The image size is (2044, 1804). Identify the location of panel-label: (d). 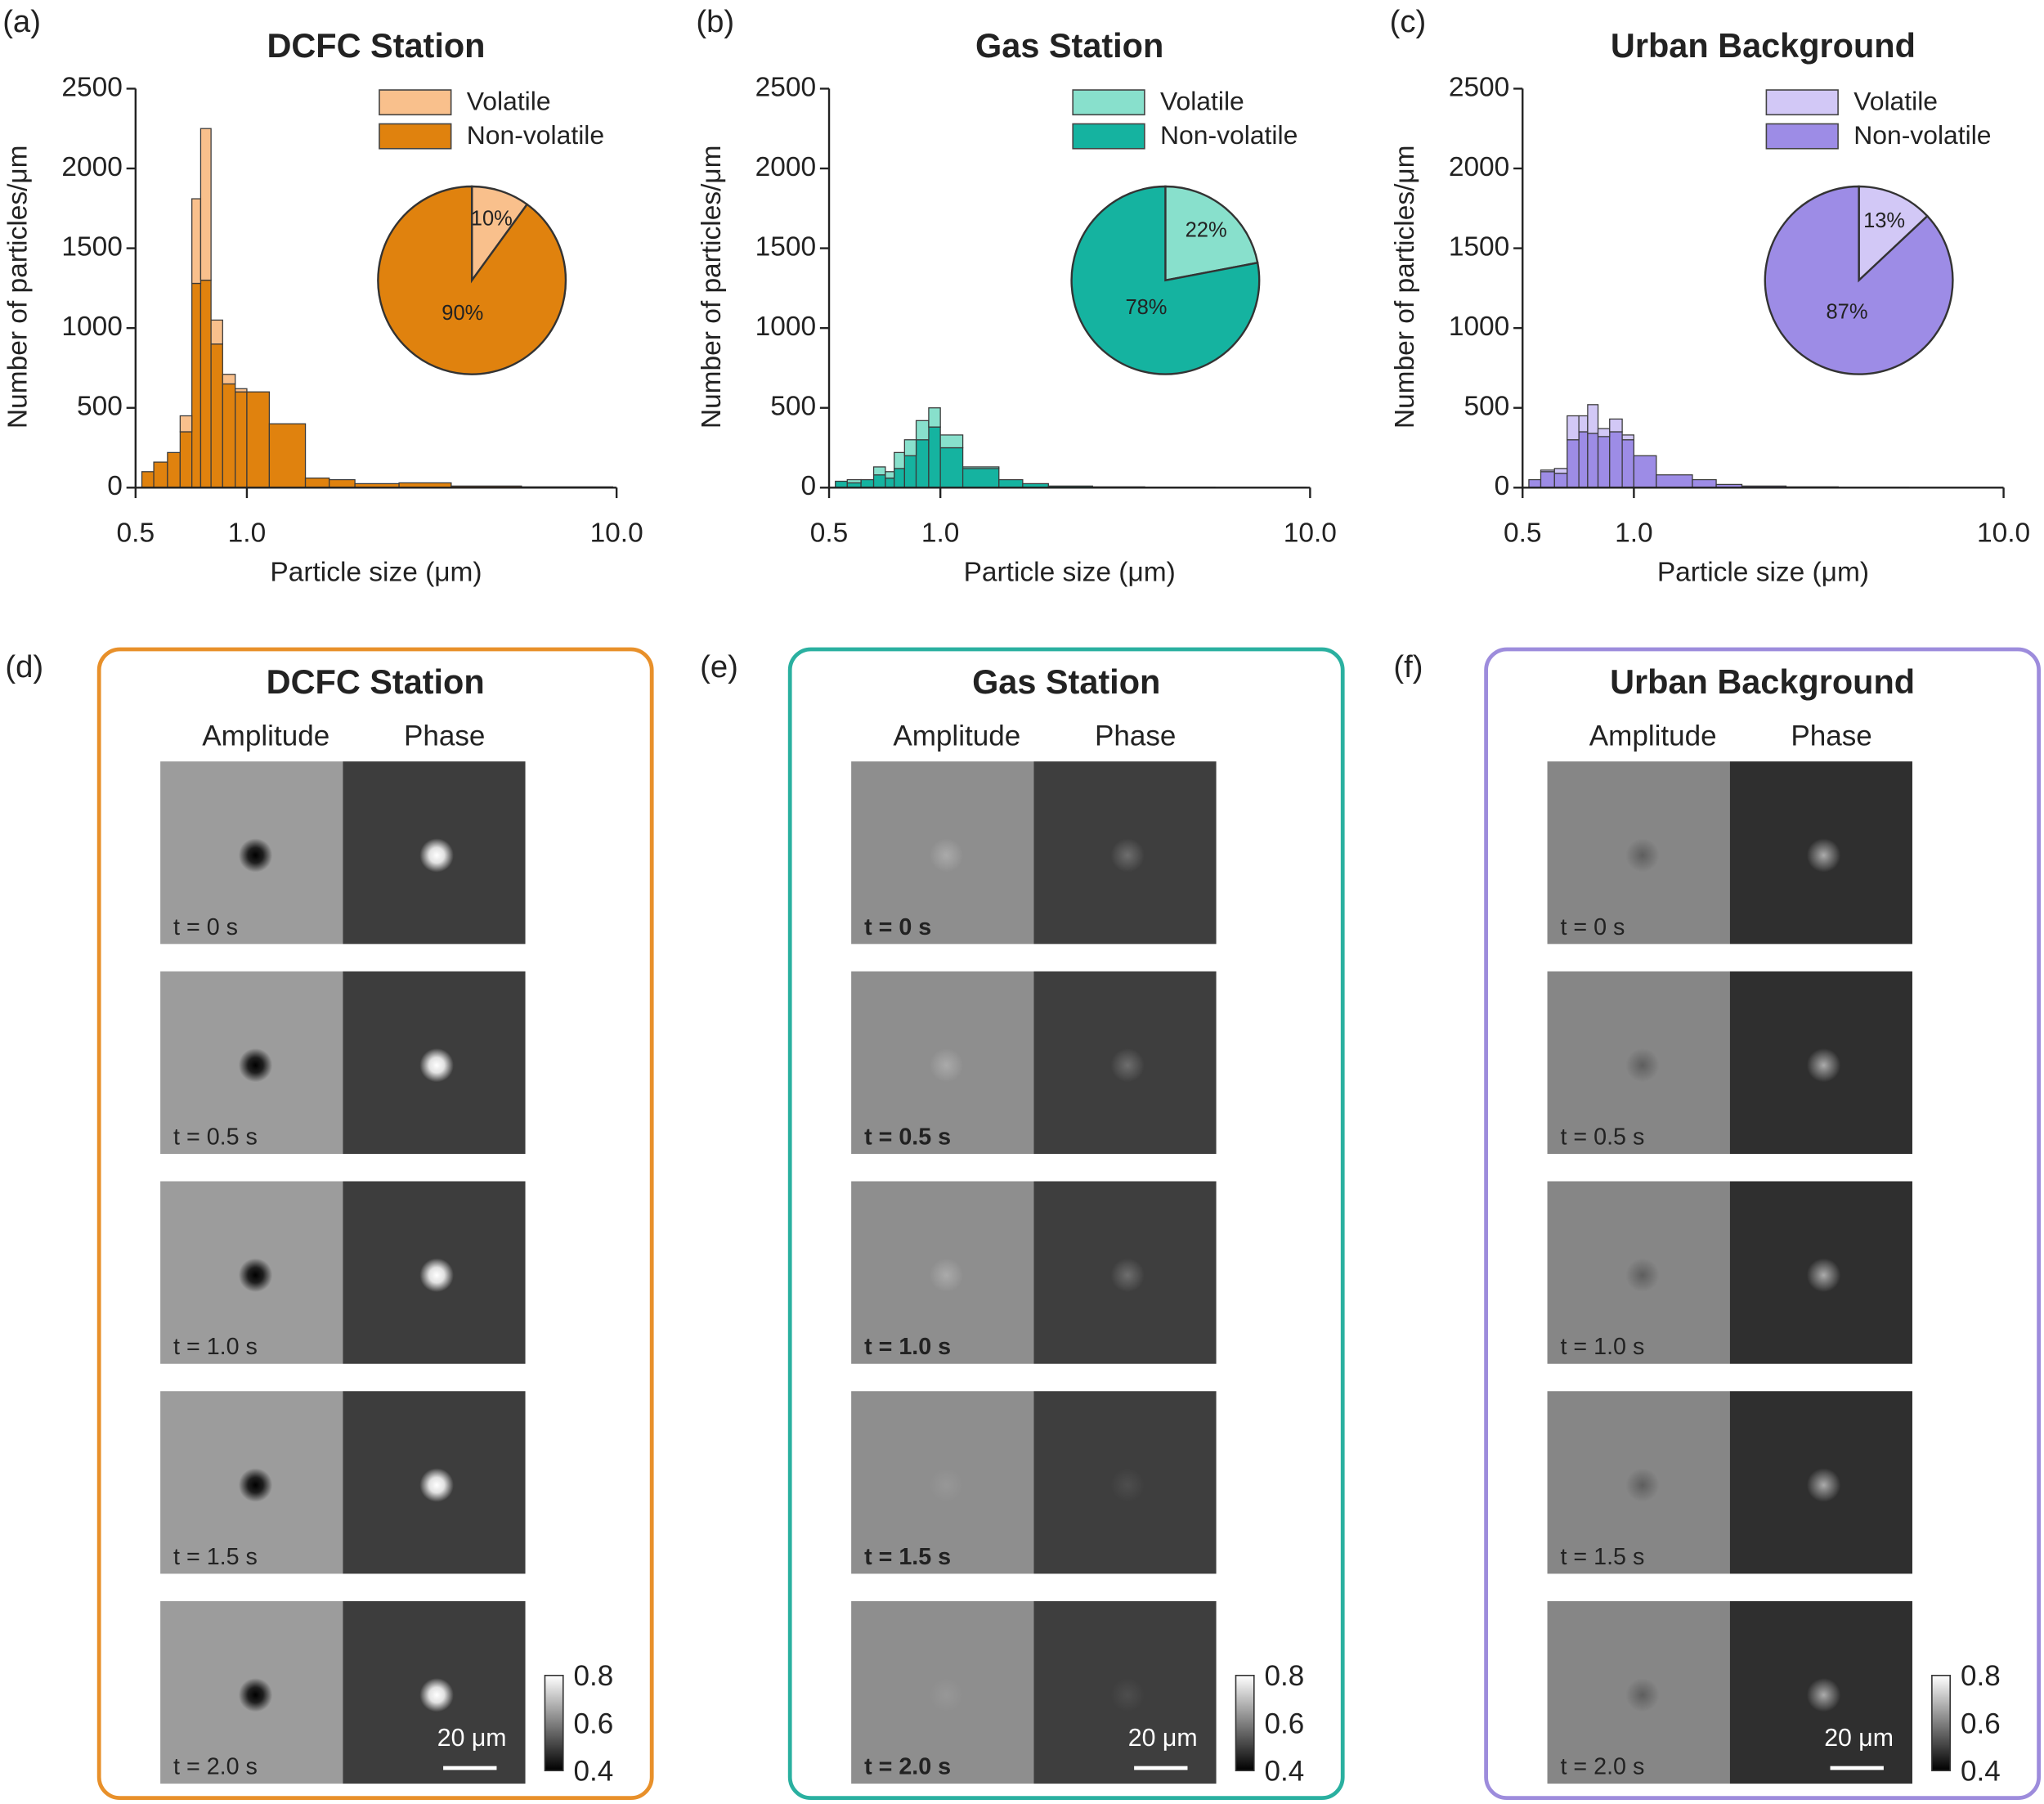
(24, 667).